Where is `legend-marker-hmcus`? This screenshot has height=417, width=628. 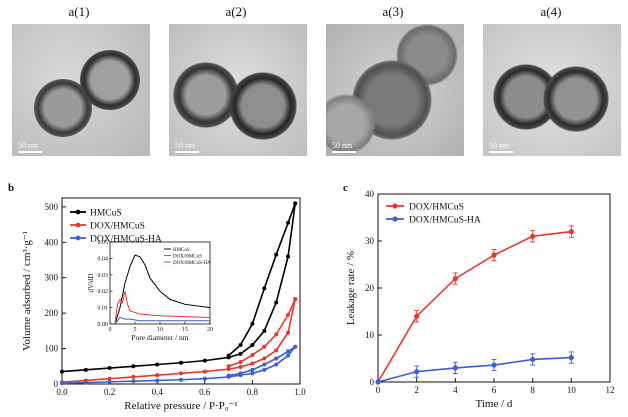
legend-marker-hmcus is located at coordinates (78, 212).